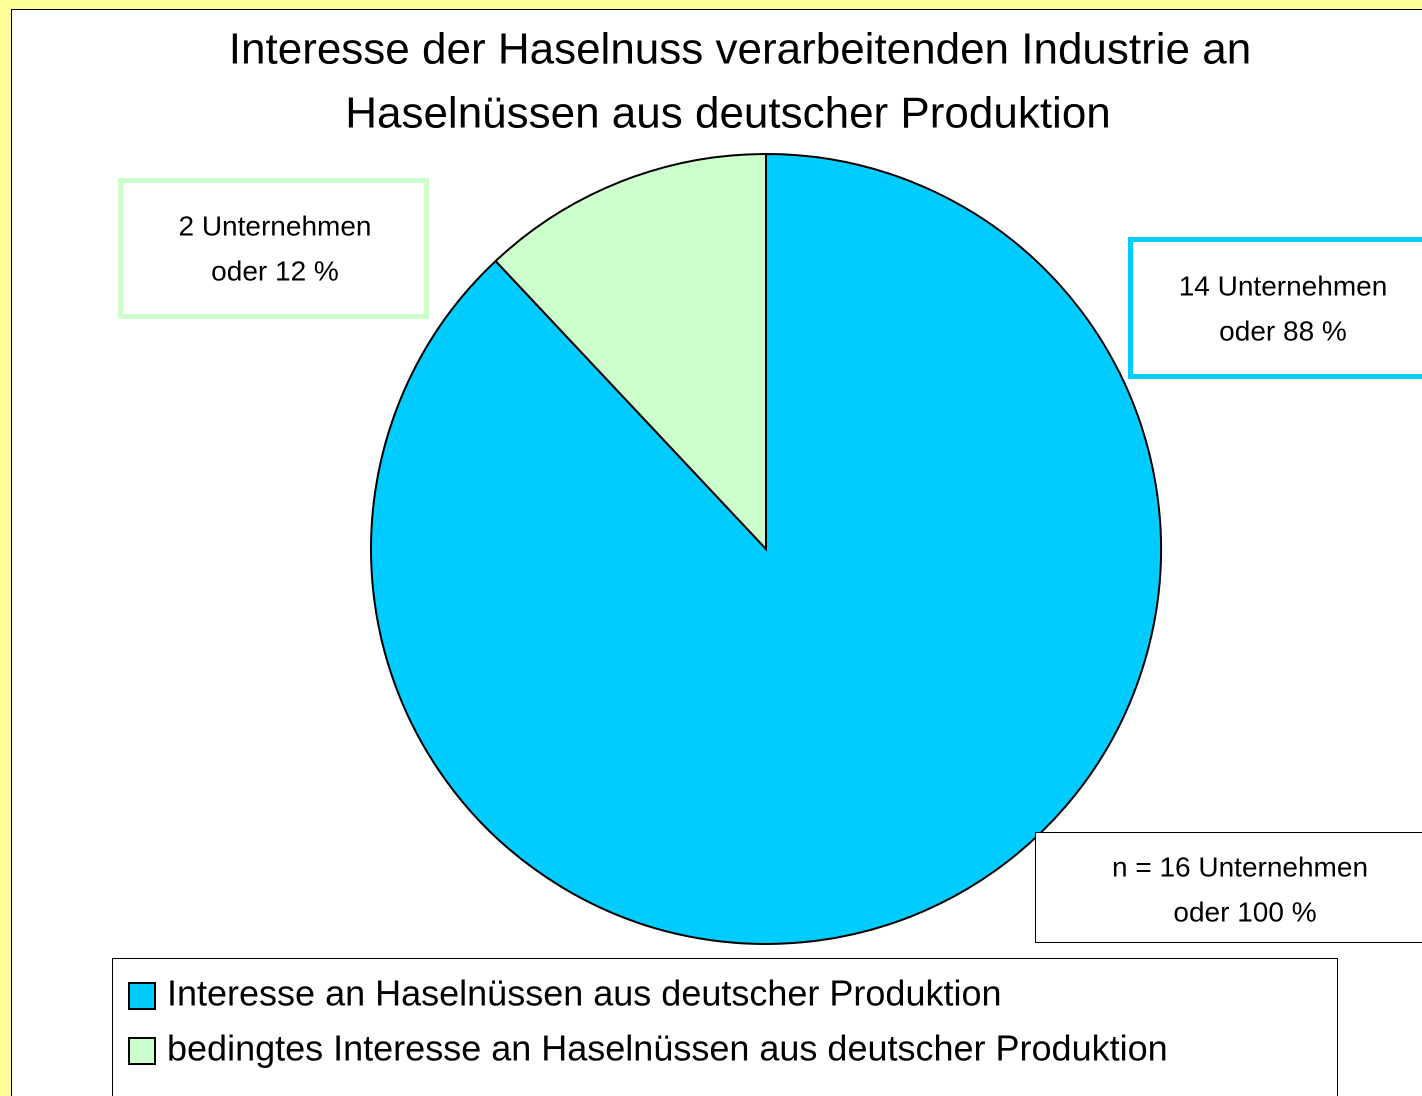 The image size is (1422, 1096). Describe the element at coordinates (274, 225) in the screenshot. I see `data-label: 2 Unternehmen` at that location.